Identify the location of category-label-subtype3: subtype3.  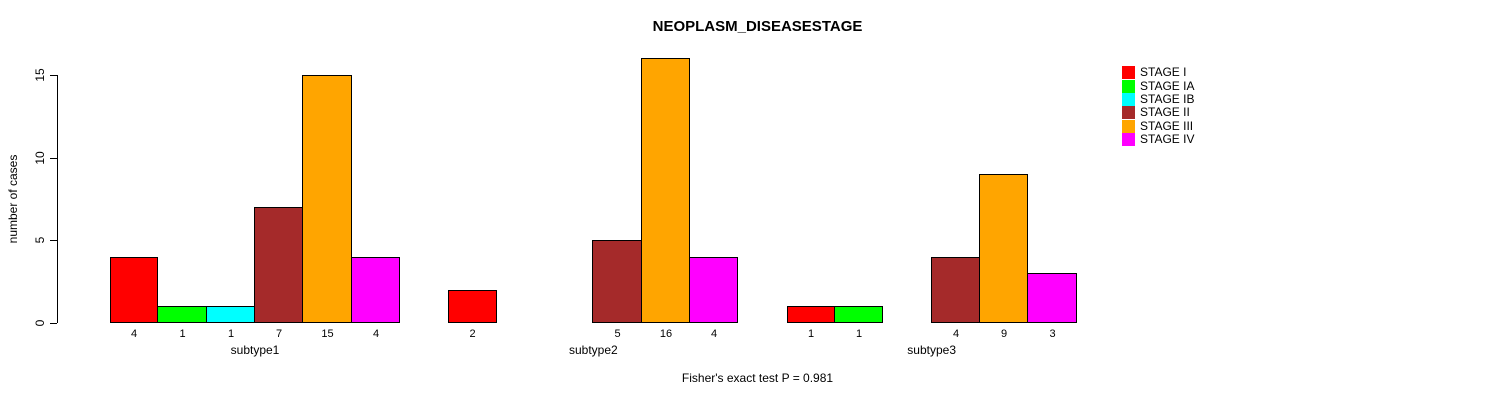
(932, 350).